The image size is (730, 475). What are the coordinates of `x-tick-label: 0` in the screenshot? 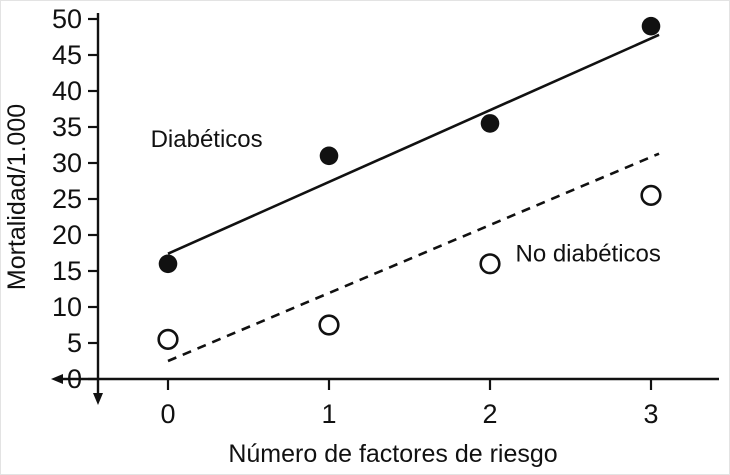 It's located at (167, 414).